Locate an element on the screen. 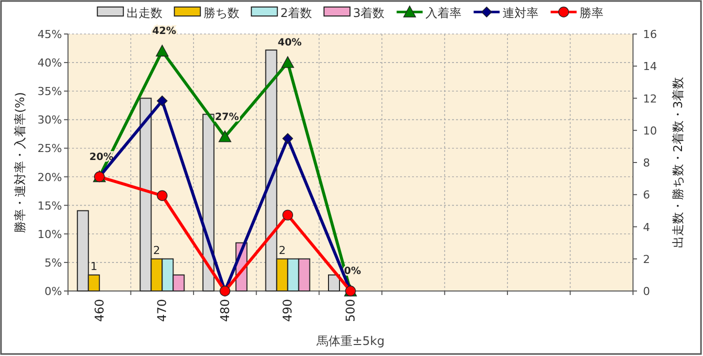 The height and width of the screenshot is (356, 703). y2-tick-label: 14 is located at coordinates (650, 67).